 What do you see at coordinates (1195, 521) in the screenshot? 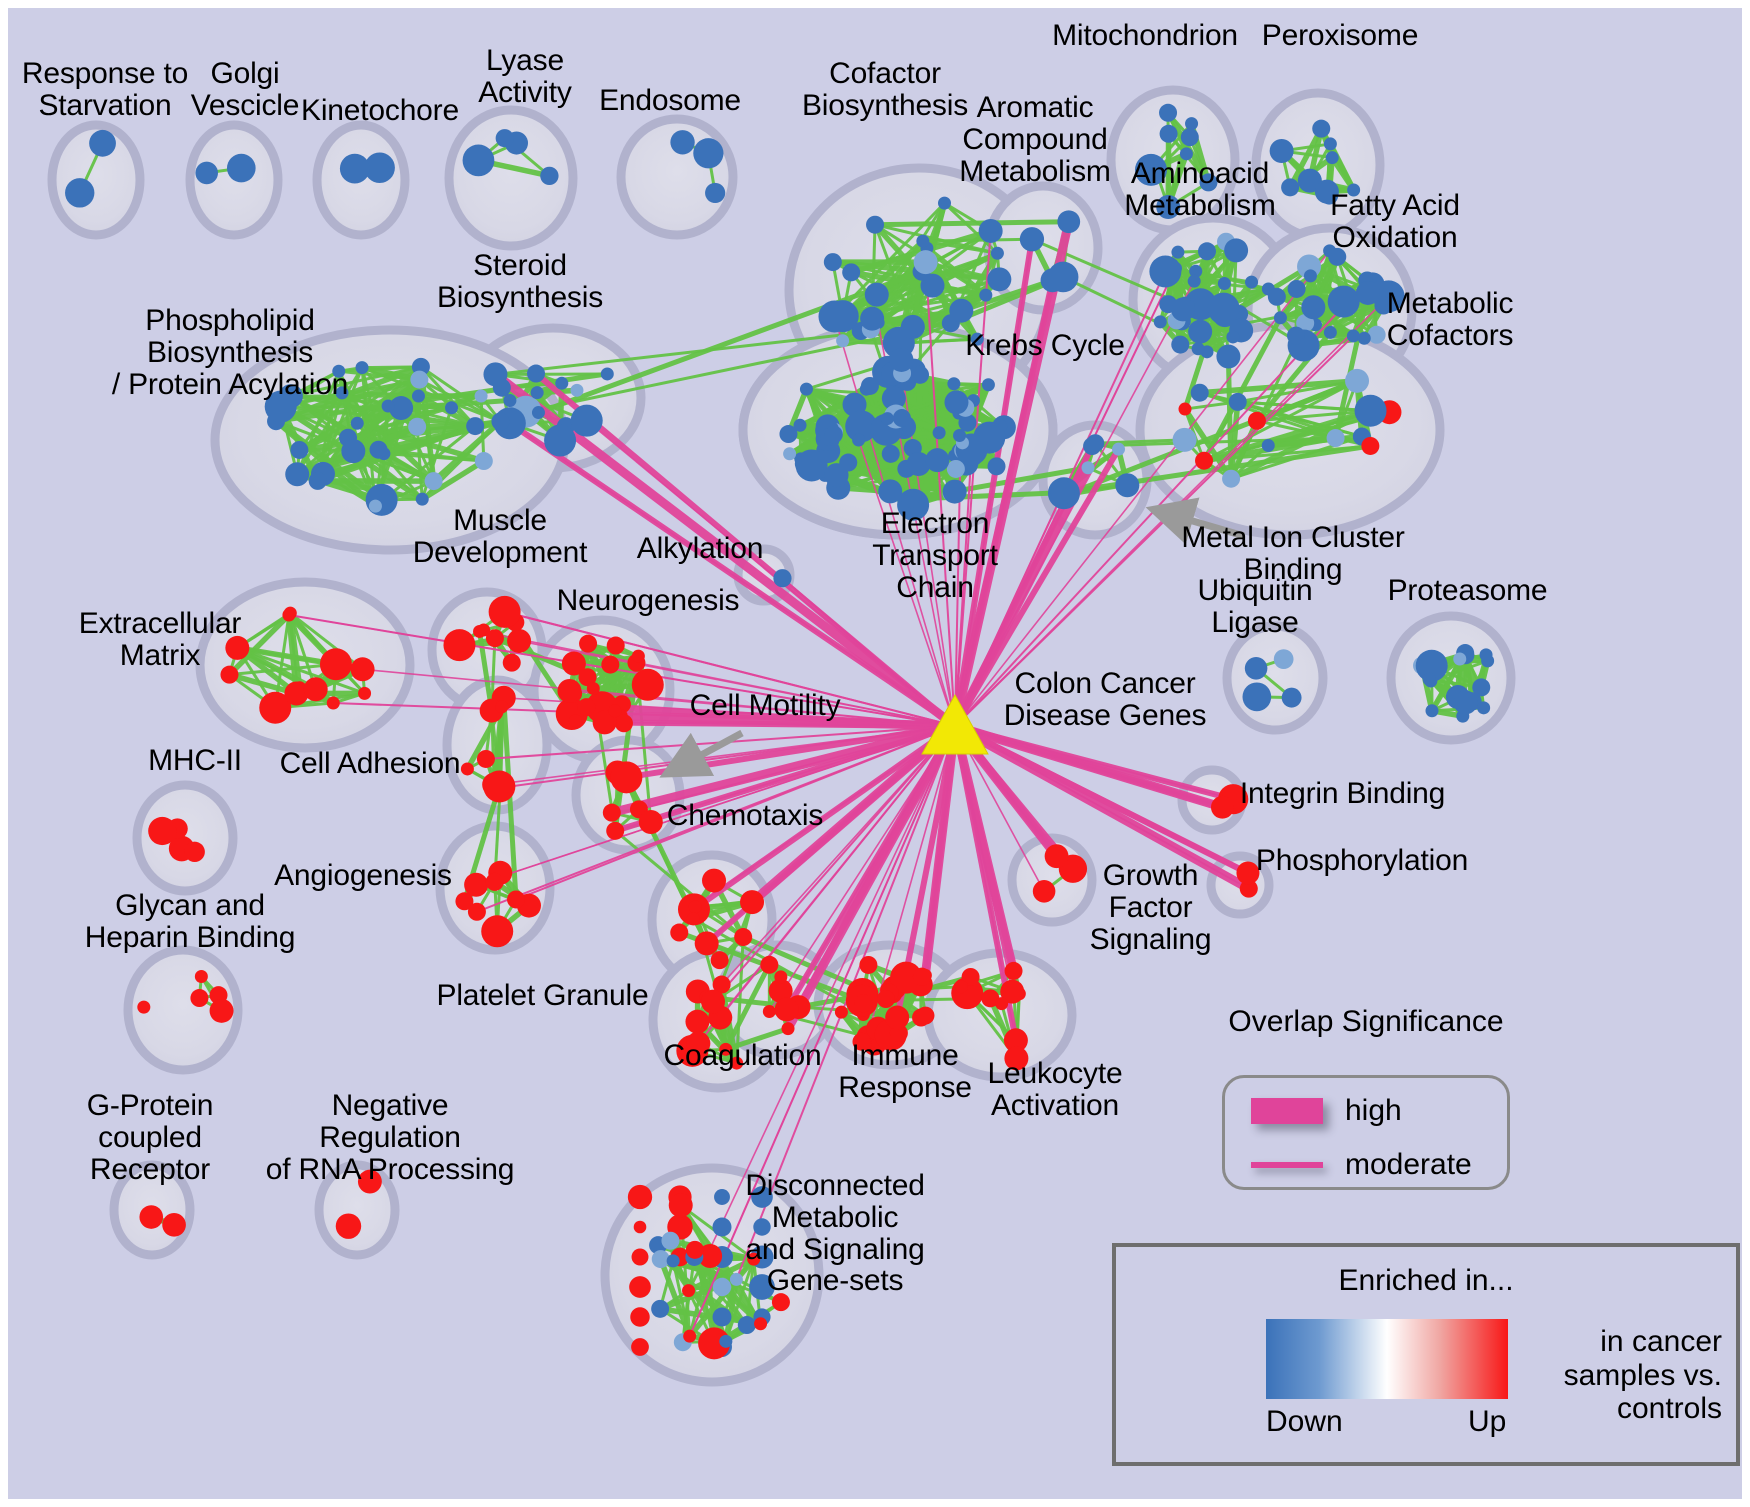
I see `arrow-metal-ion-cluster-binding` at bounding box center [1195, 521].